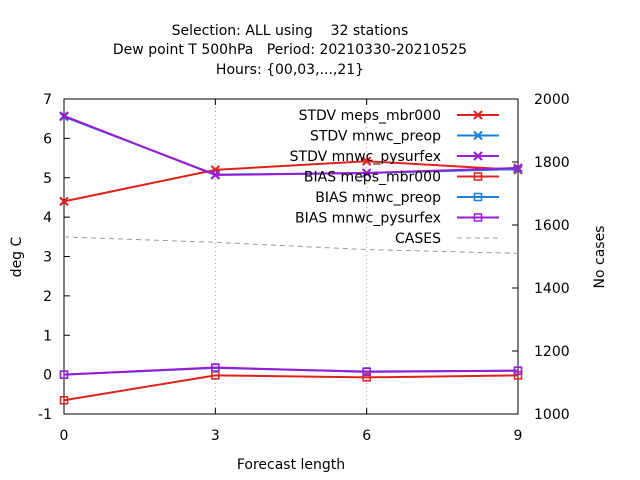  Describe the element at coordinates (378, 198) in the screenshot. I see `legend-label: BIAS mnwc_preop` at that location.